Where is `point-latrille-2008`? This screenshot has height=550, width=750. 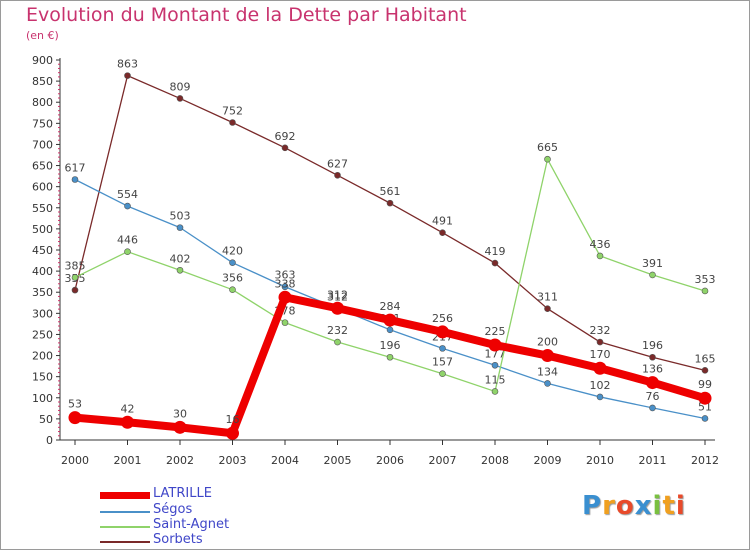
point-latrille-2008 is located at coordinates (495, 345).